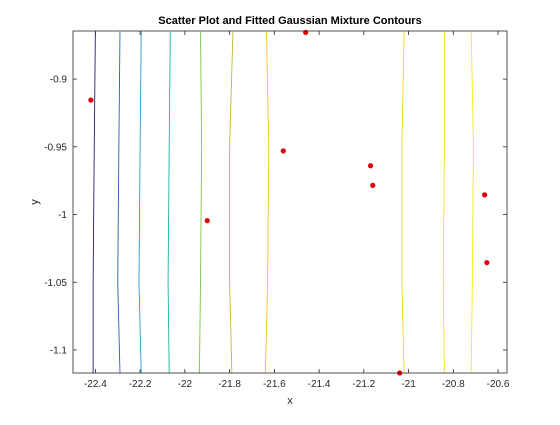 This screenshot has height=425, width=560. What do you see at coordinates (140, 384) in the screenshot?
I see `x-tick-label: -22.2` at bounding box center [140, 384].